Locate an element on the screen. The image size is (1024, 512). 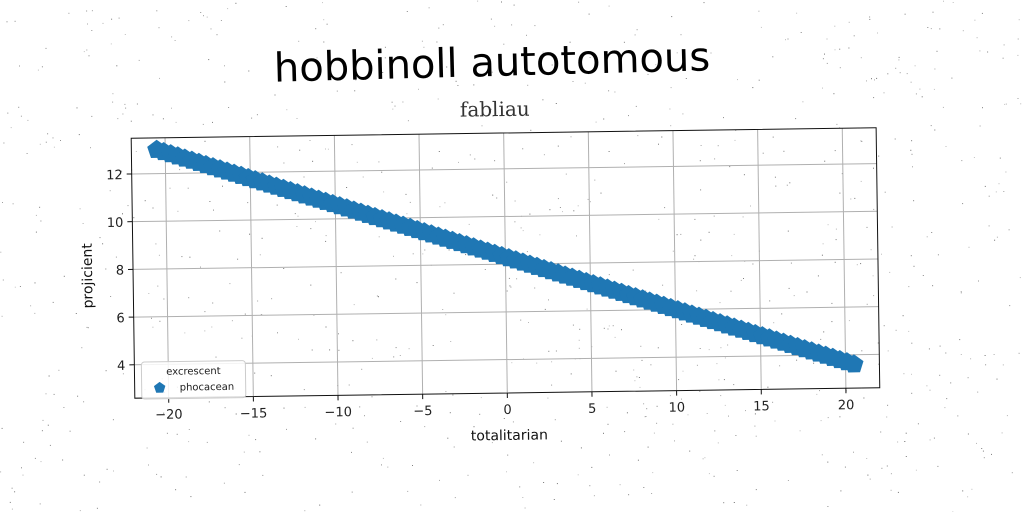
y-grid-line is located at coordinates (507, 359).